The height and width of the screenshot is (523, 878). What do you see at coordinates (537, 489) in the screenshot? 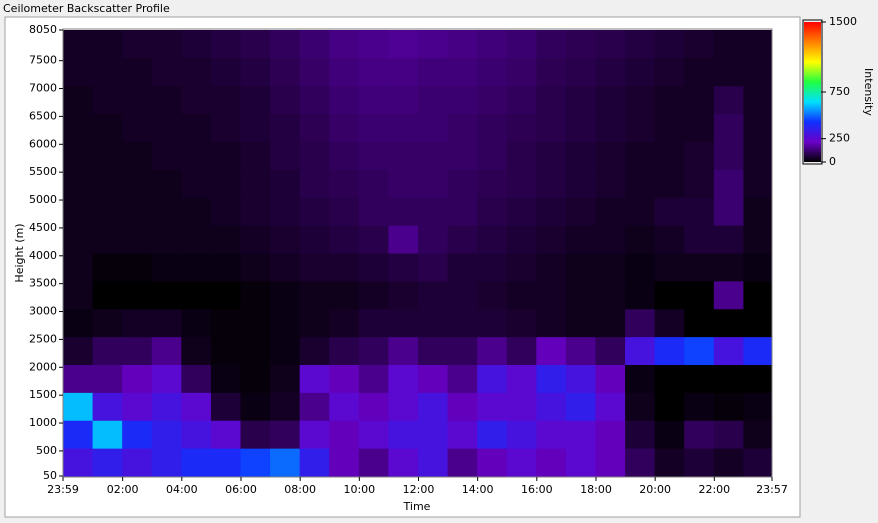
I see `x-tick-label: 16:00` at bounding box center [537, 489].